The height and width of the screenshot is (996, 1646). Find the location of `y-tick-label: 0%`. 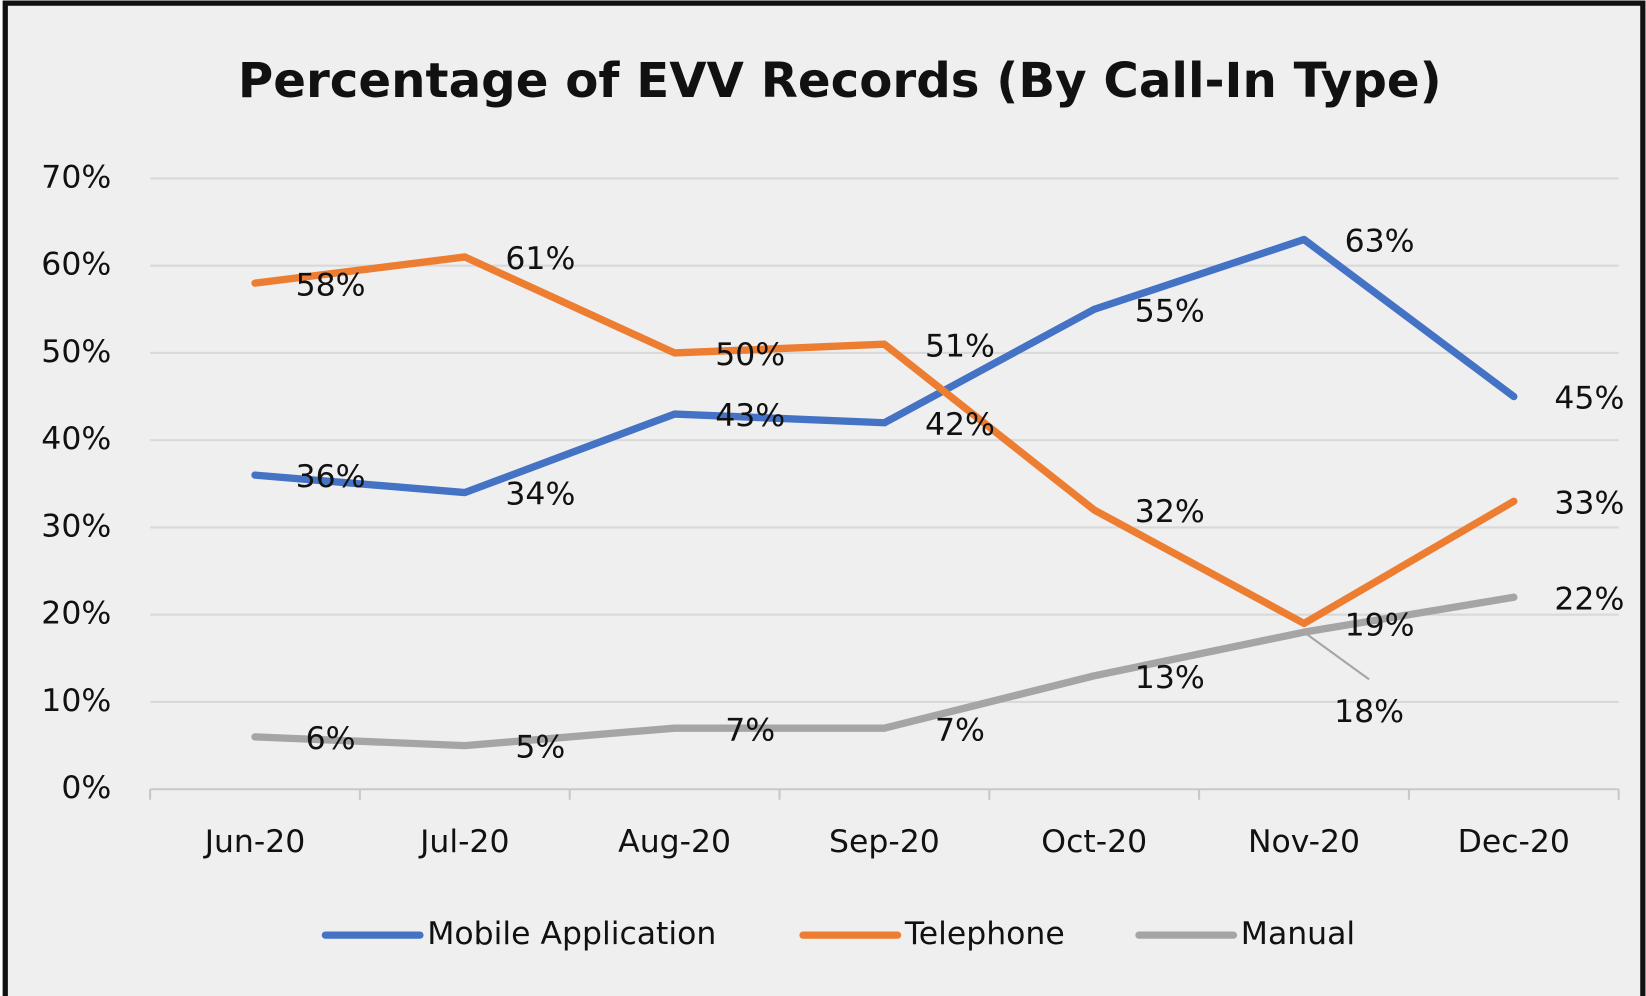

y-tick-label: 0% is located at coordinates (86, 788).